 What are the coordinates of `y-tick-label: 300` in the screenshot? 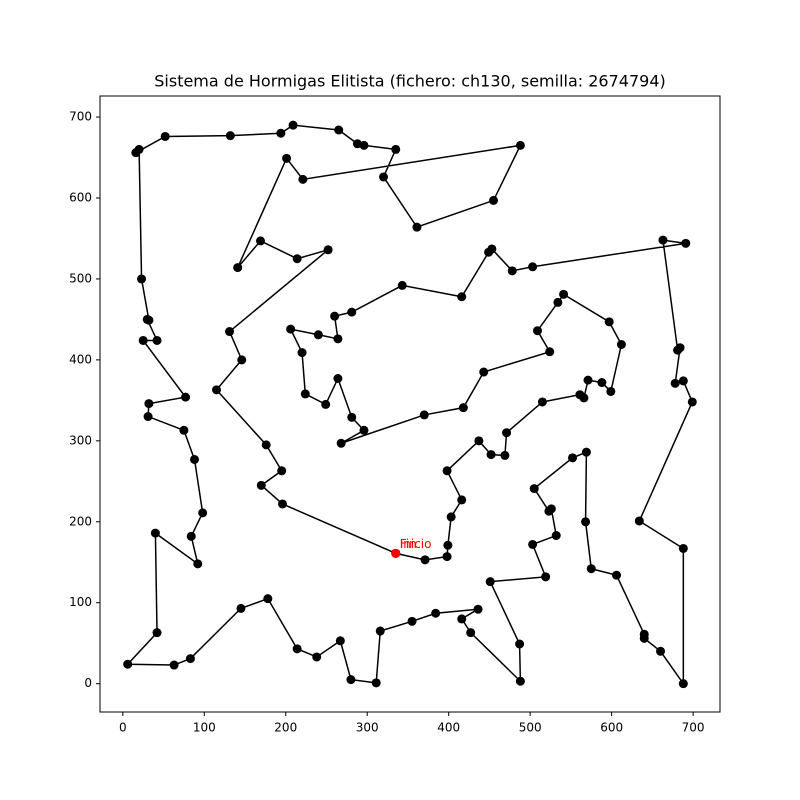 It's located at (80, 440).